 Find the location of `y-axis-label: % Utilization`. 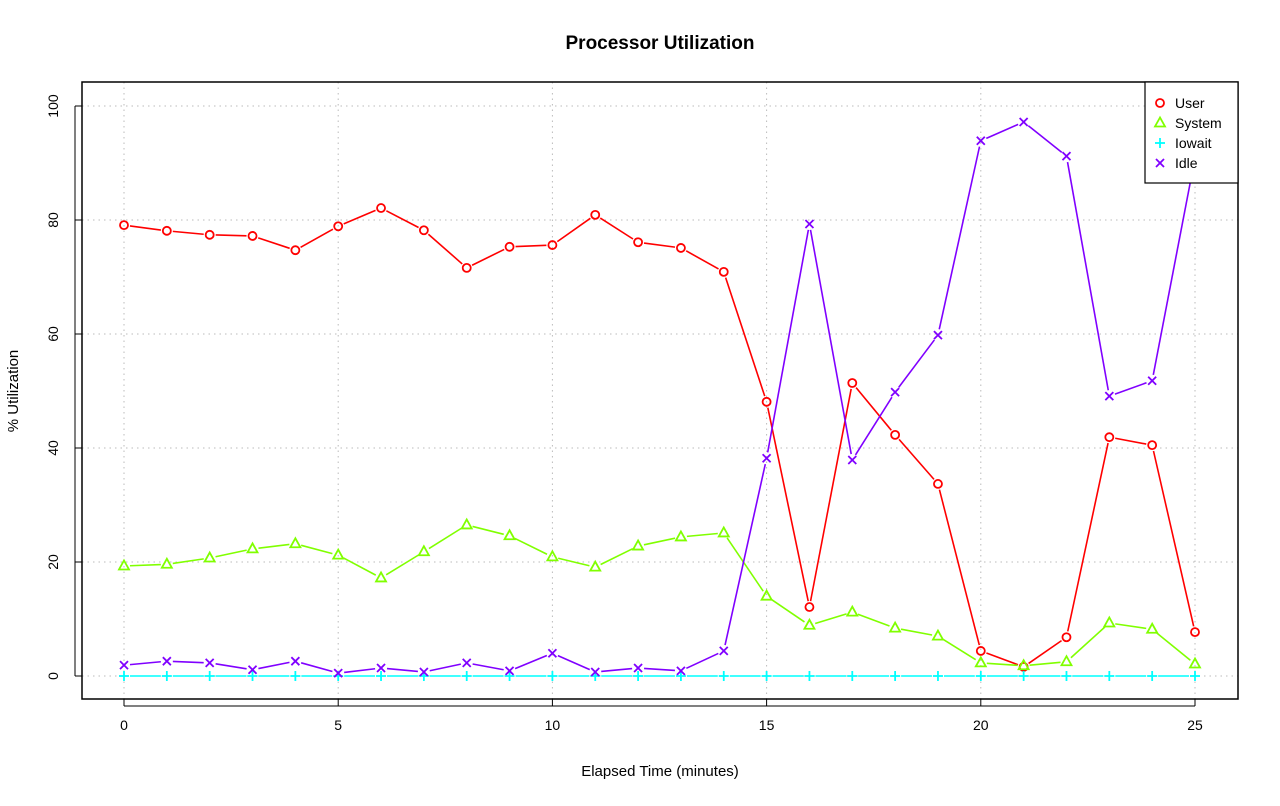

y-axis-label: % Utilization is located at coordinates (13, 391).